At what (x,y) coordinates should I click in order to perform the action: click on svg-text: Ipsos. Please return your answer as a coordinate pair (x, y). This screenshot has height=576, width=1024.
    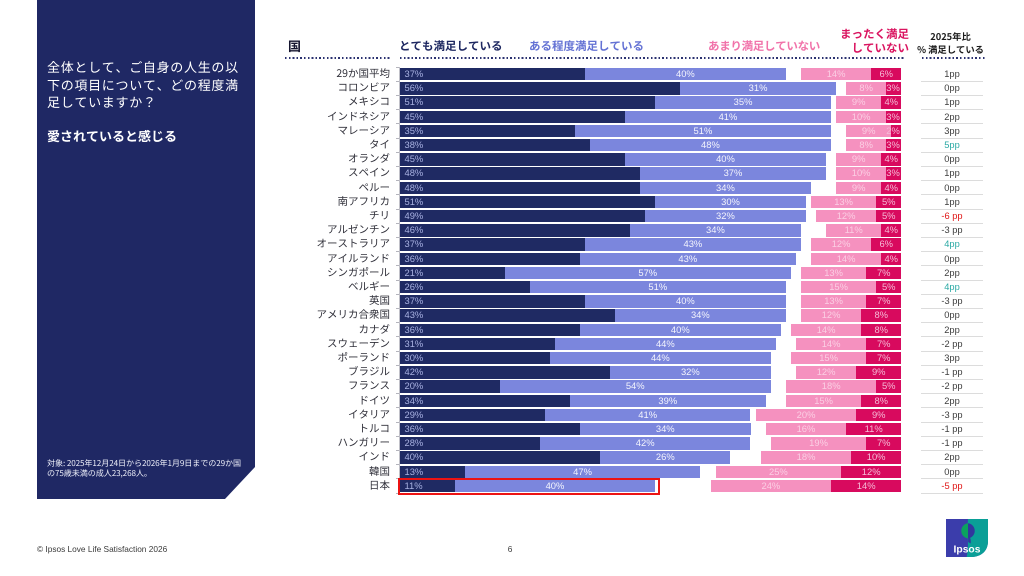
    Looking at the image, I should click on (967, 549).